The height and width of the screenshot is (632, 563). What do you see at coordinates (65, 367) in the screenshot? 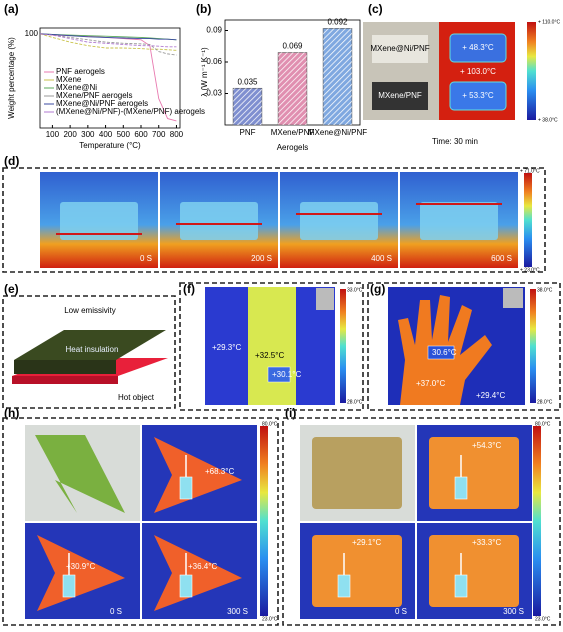
I see `aerogel` at bounding box center [65, 367].